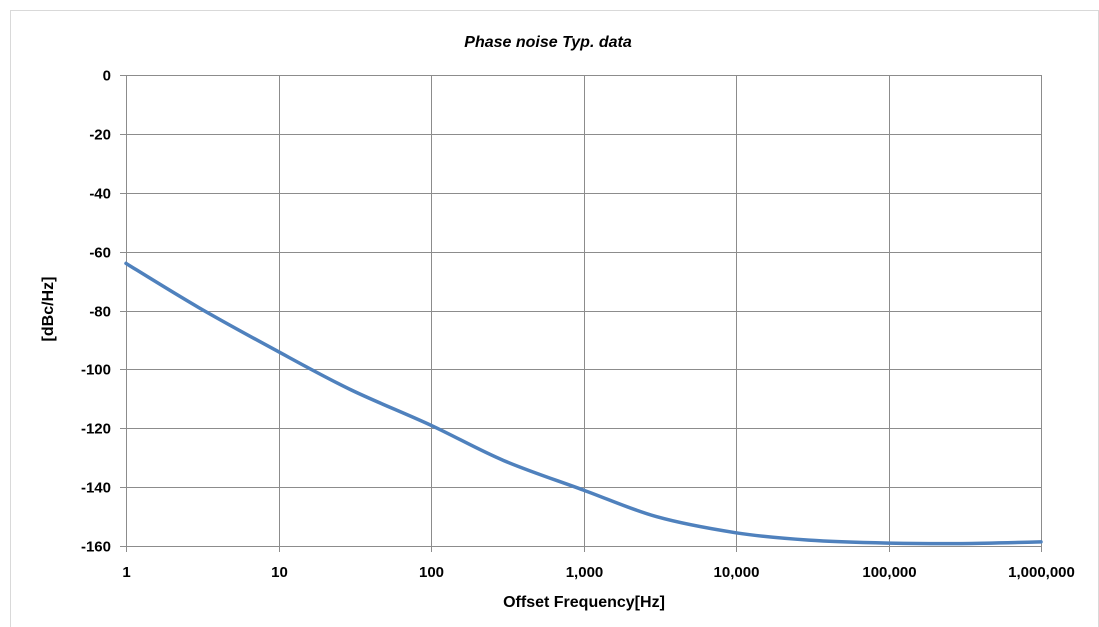 This screenshot has width=1099, height=627. What do you see at coordinates (548, 42) in the screenshot?
I see `chart-title: Phase noise Typ. data` at bounding box center [548, 42].